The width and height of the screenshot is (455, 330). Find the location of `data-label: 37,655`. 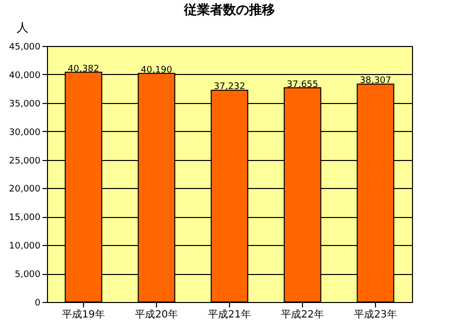

data-label: 37,655 is located at coordinates (302, 85).